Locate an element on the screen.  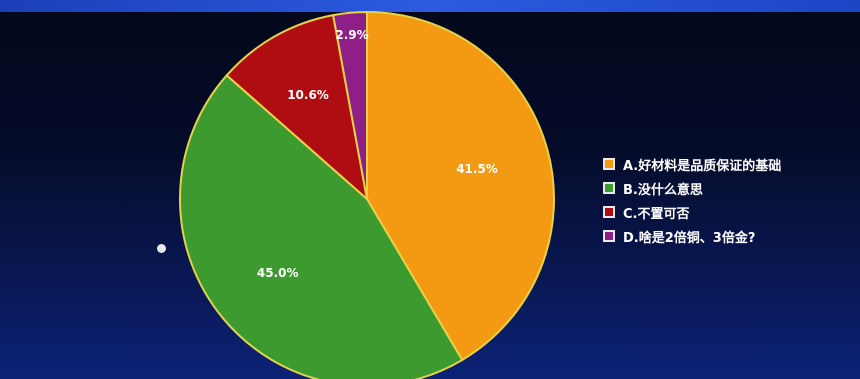
legend-label-b: B.没什么意思 is located at coordinates (663, 190).